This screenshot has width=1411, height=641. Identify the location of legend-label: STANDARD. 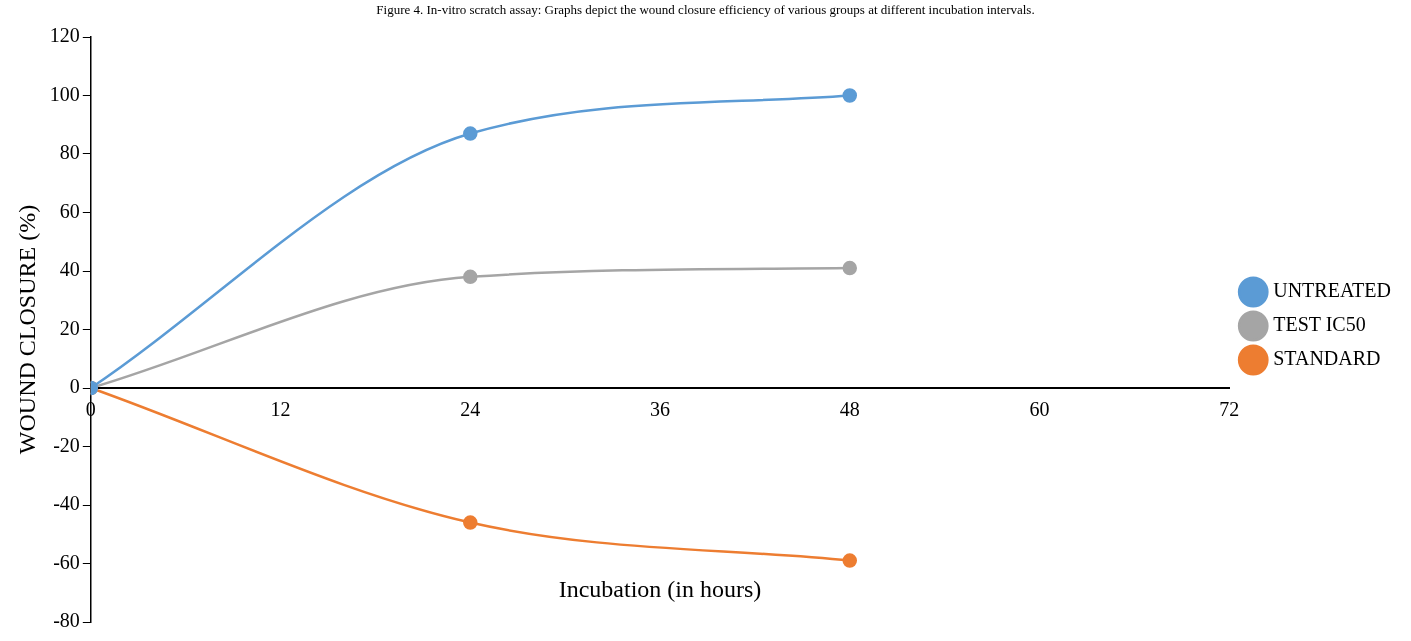
(1327, 358).